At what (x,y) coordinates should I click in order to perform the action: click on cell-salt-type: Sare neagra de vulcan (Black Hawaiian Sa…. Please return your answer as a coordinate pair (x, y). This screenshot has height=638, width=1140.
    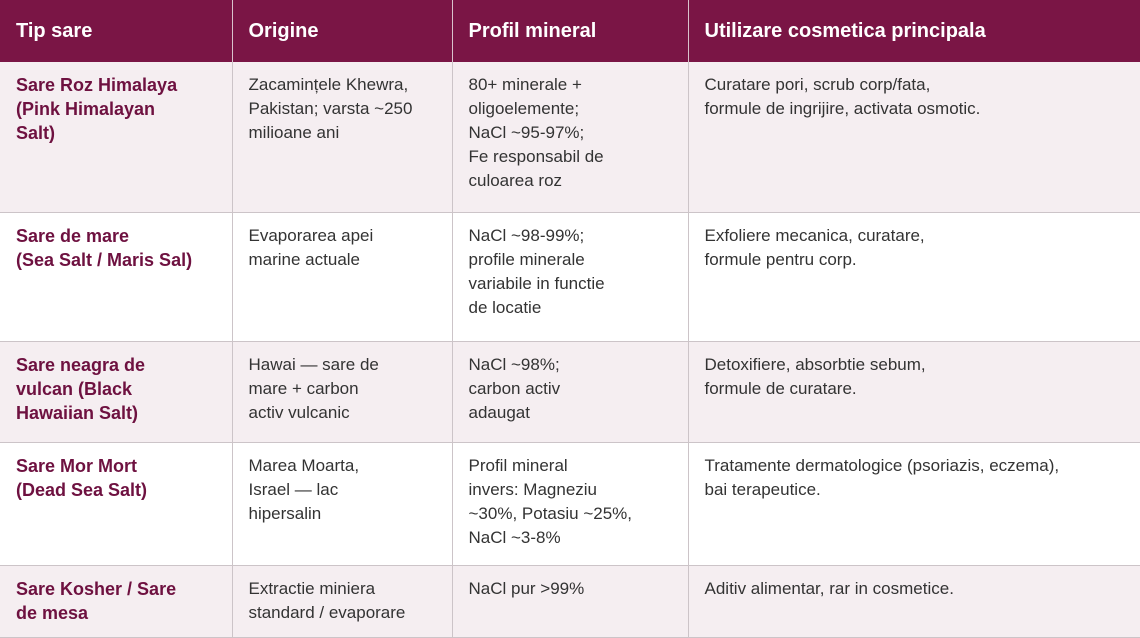
    Looking at the image, I should click on (116, 392).